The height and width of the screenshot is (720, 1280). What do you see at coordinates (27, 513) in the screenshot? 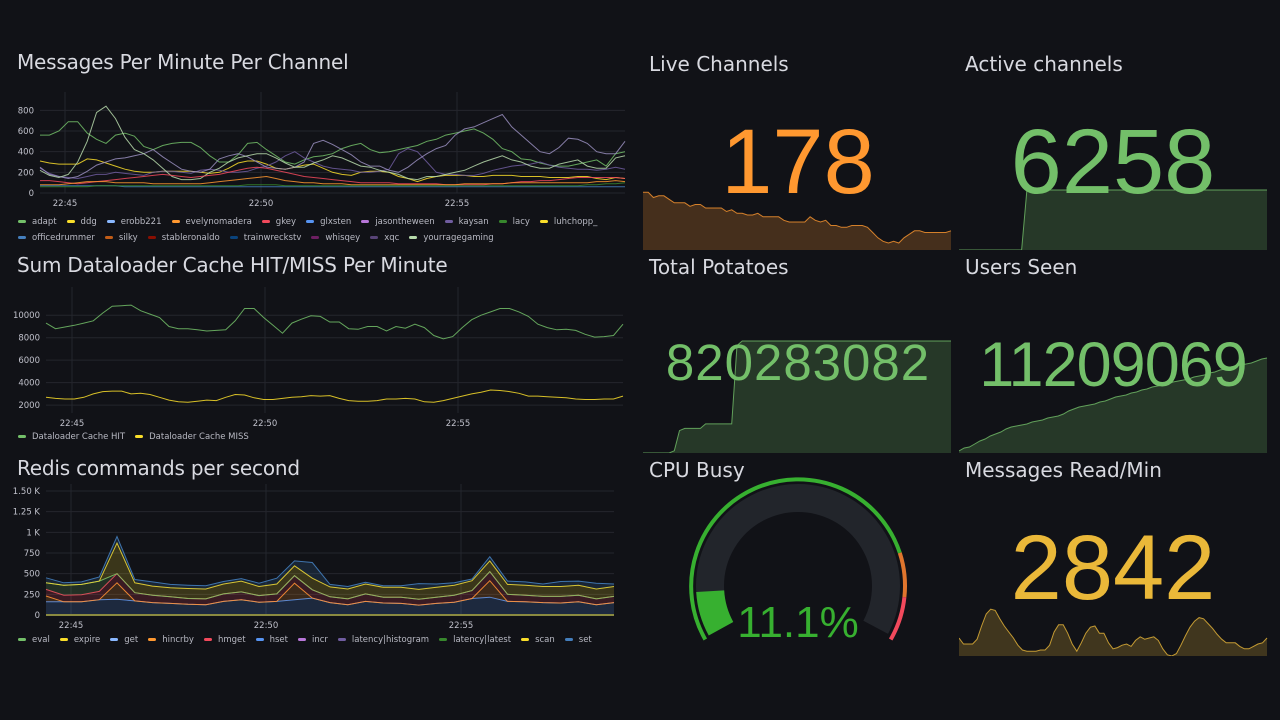
I see `y-tick-label: 1.25 K` at bounding box center [27, 513].